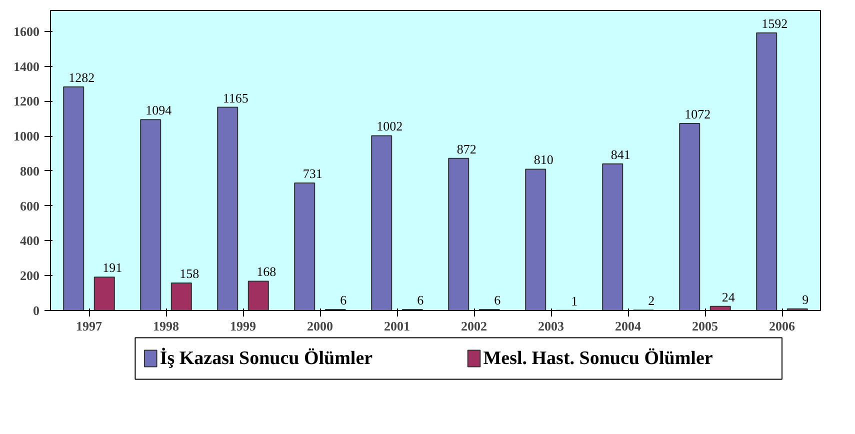  What do you see at coordinates (112, 268) in the screenshot?
I see `data-label: 191` at bounding box center [112, 268].